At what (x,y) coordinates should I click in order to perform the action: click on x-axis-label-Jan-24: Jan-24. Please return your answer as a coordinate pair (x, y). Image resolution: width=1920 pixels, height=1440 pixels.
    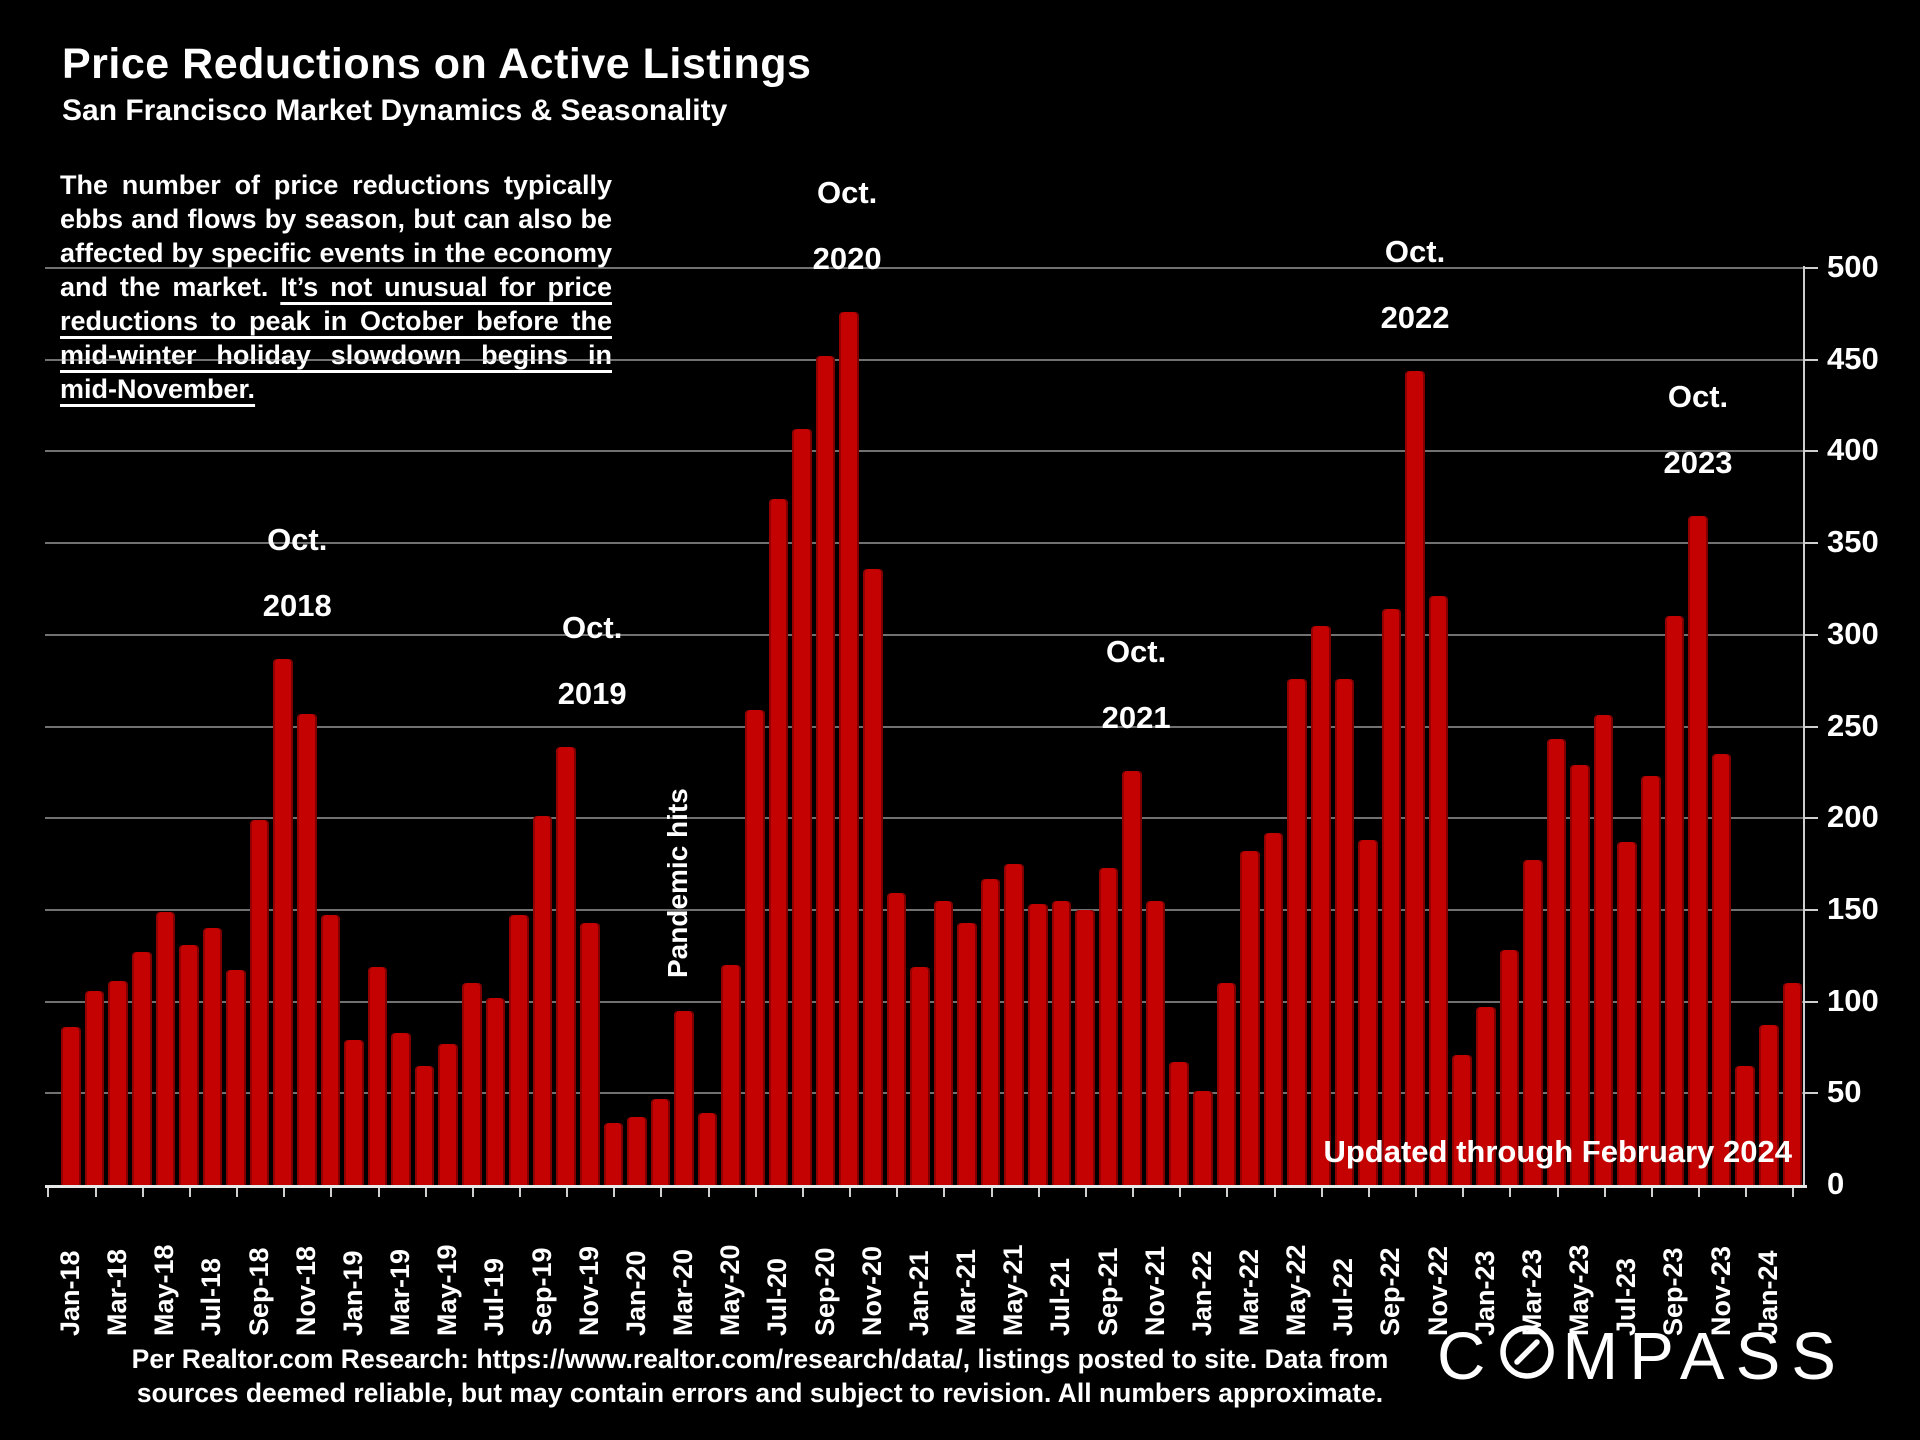
    Looking at the image, I should click on (1767, 1293).